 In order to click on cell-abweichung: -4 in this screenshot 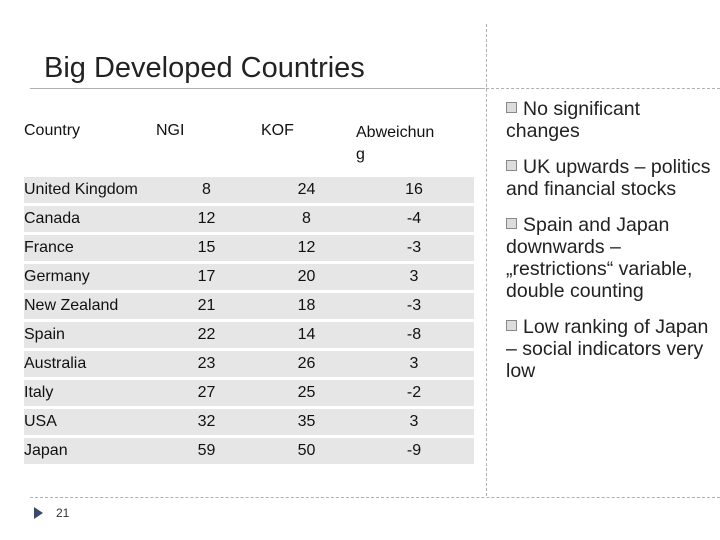, I will do `click(414, 218)`.